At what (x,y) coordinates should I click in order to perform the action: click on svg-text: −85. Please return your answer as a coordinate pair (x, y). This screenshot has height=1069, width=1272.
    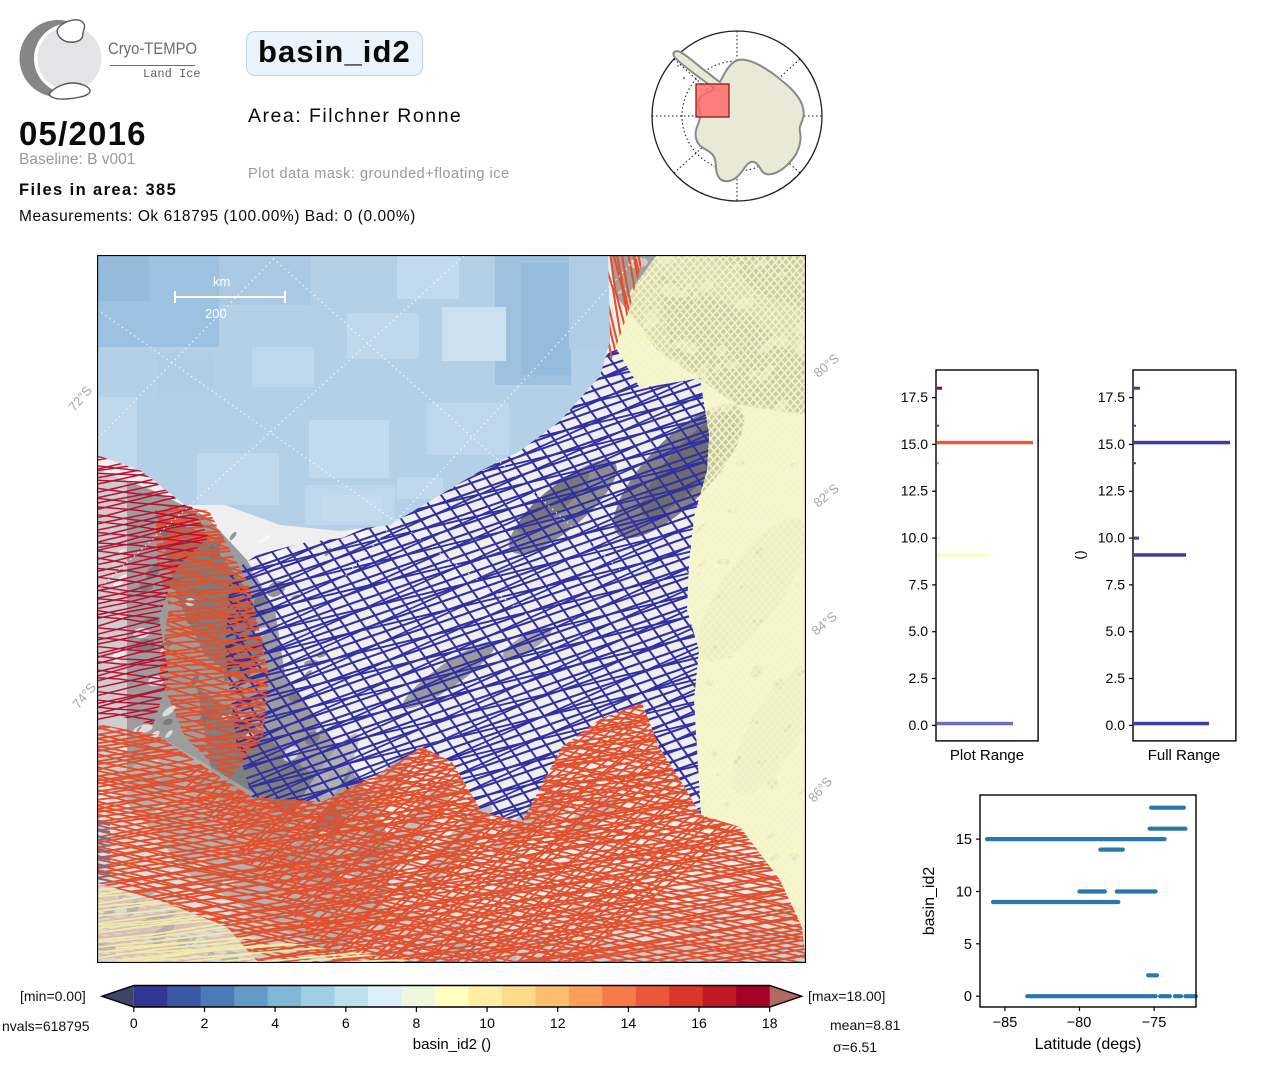
    Looking at the image, I should click on (1005, 1023).